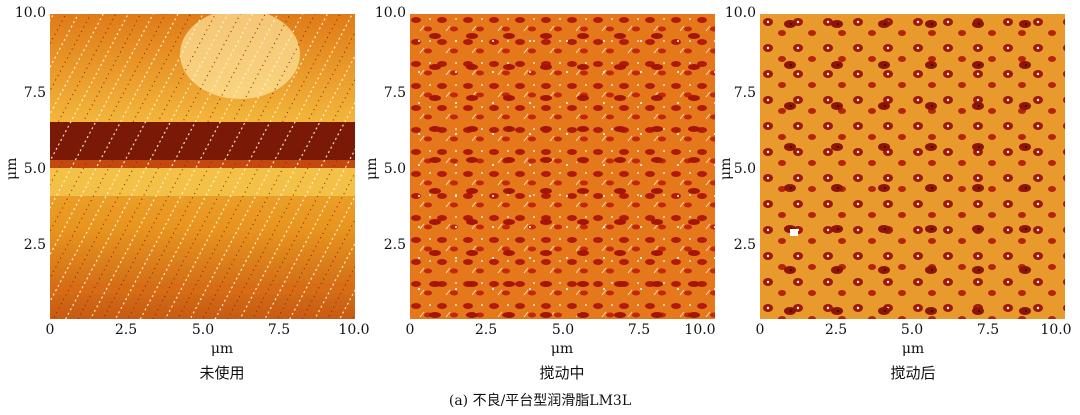 The height and width of the screenshot is (415, 1080). I want to click on panel-caption: 未使用, so click(222, 373).